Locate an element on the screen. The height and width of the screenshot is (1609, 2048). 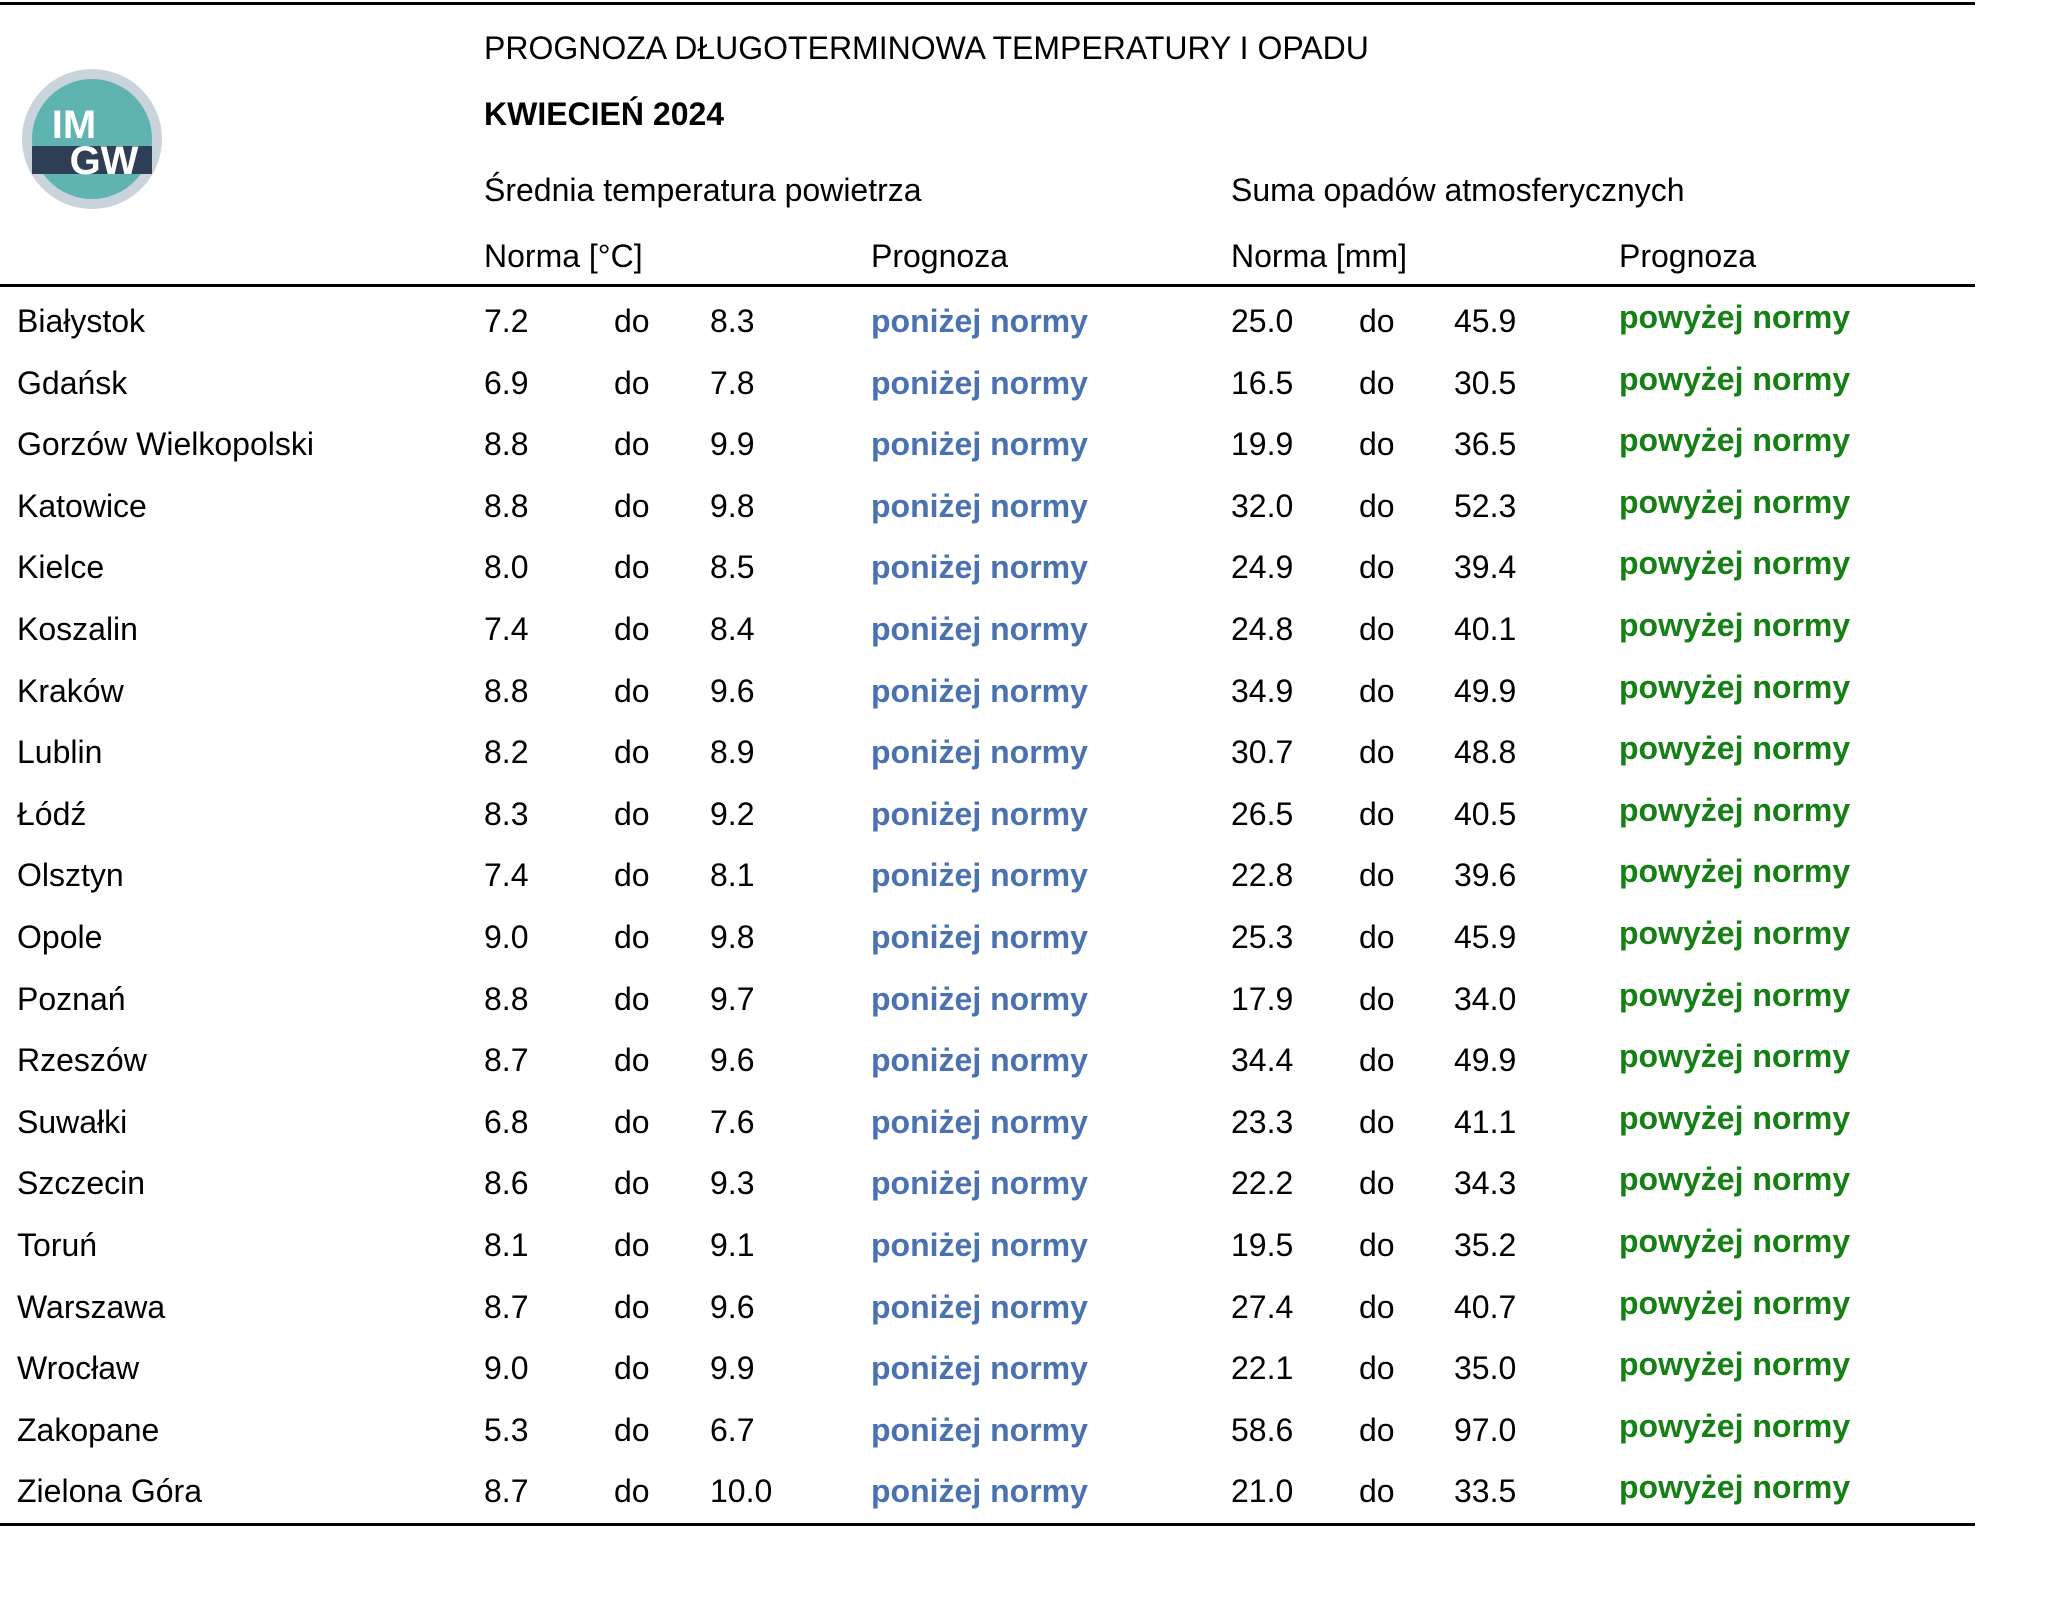
precip-min: 21.0 is located at coordinates (1262, 1491).